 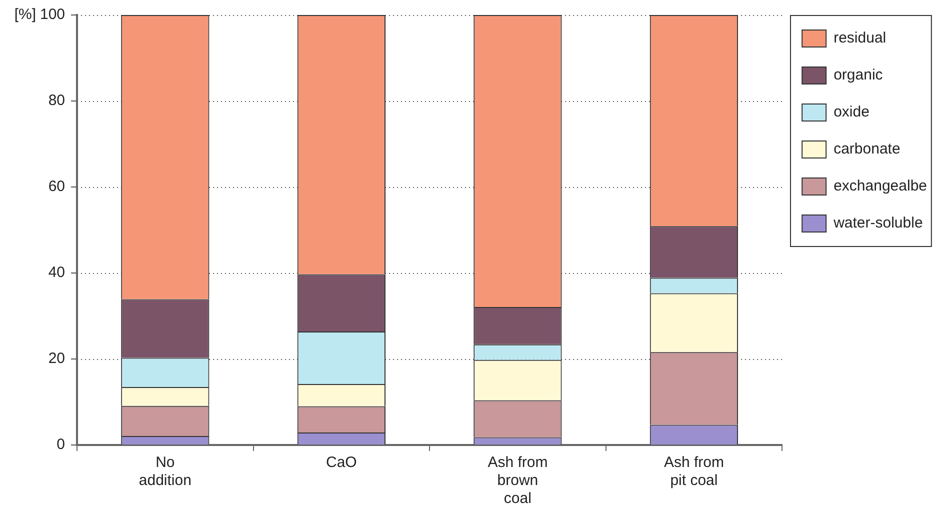 I want to click on legend-label: carbonate, so click(x=867, y=149).